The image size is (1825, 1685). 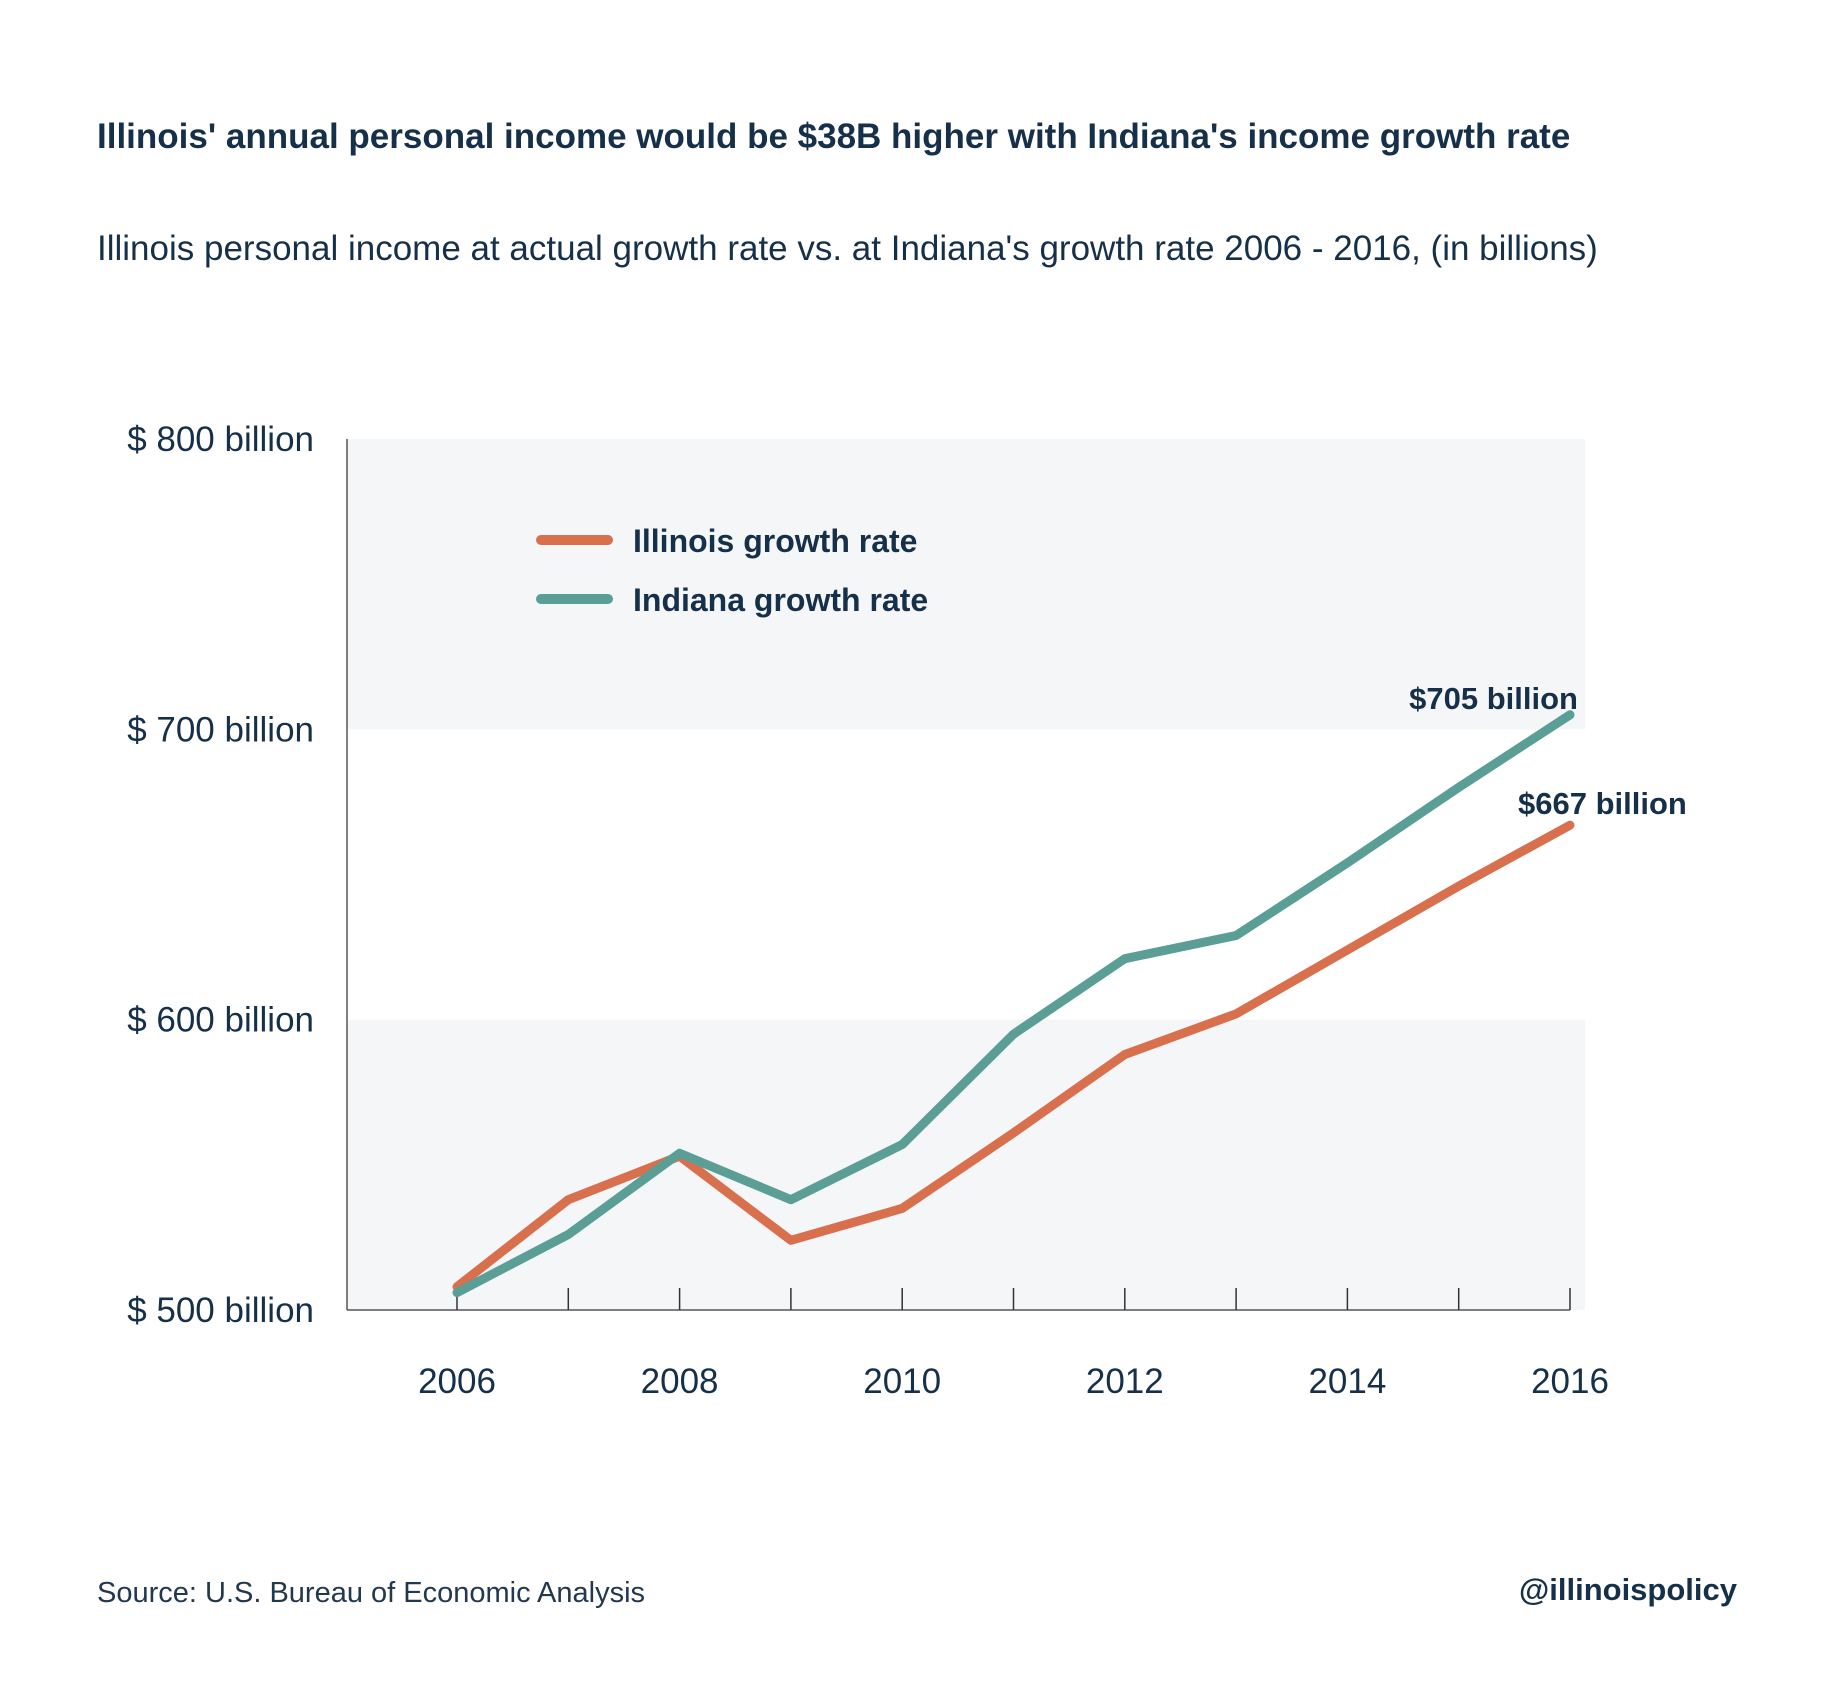 What do you see at coordinates (1570, 1381) in the screenshot?
I see `x-tick-label: 2016` at bounding box center [1570, 1381].